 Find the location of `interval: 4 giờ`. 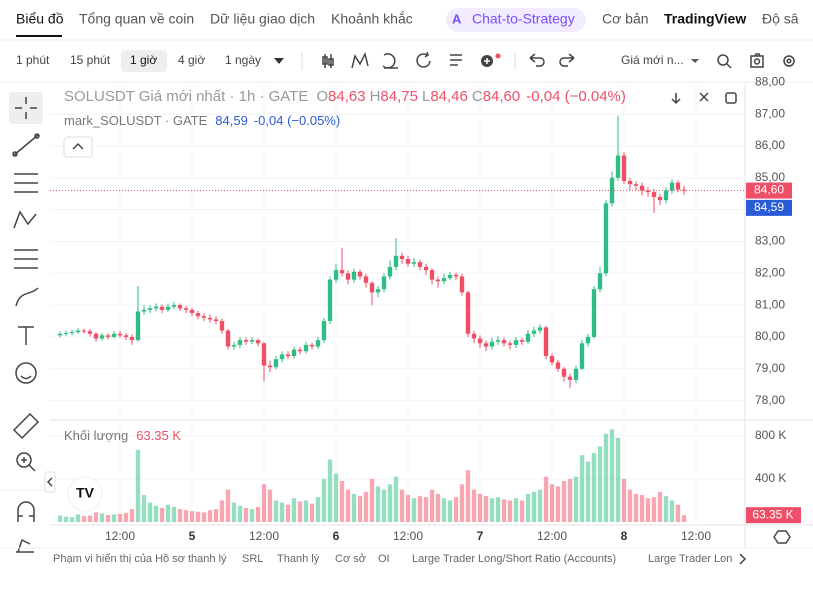

interval: 4 giờ is located at coordinates (191, 60).